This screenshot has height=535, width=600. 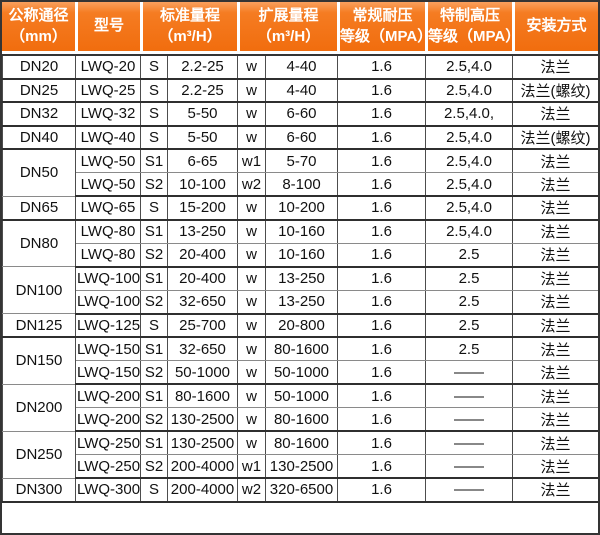 What do you see at coordinates (108, 114) in the screenshot?
I see `cell-model: LWQ-32` at bounding box center [108, 114].